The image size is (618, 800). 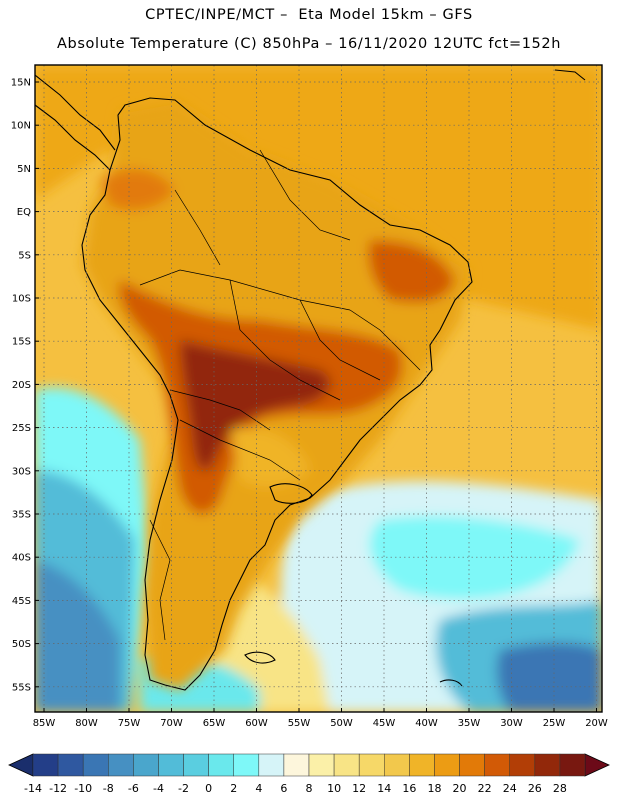 I want to click on legend-tick-label: -14, so click(x=33, y=788).